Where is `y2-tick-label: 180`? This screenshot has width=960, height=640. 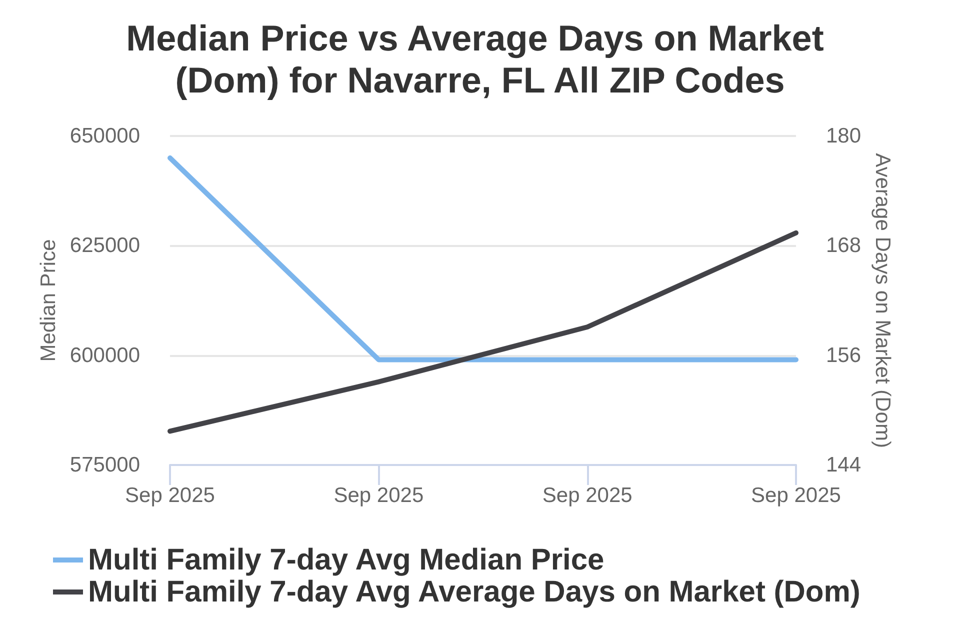 y2-tick-label: 180 is located at coordinates (844, 136).